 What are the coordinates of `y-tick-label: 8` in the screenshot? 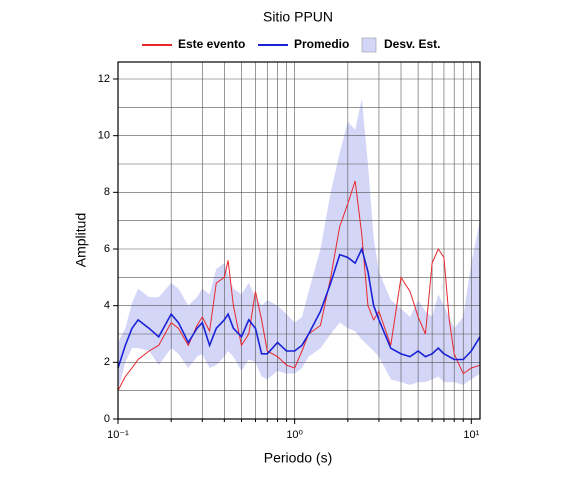 It's located at (107, 192).